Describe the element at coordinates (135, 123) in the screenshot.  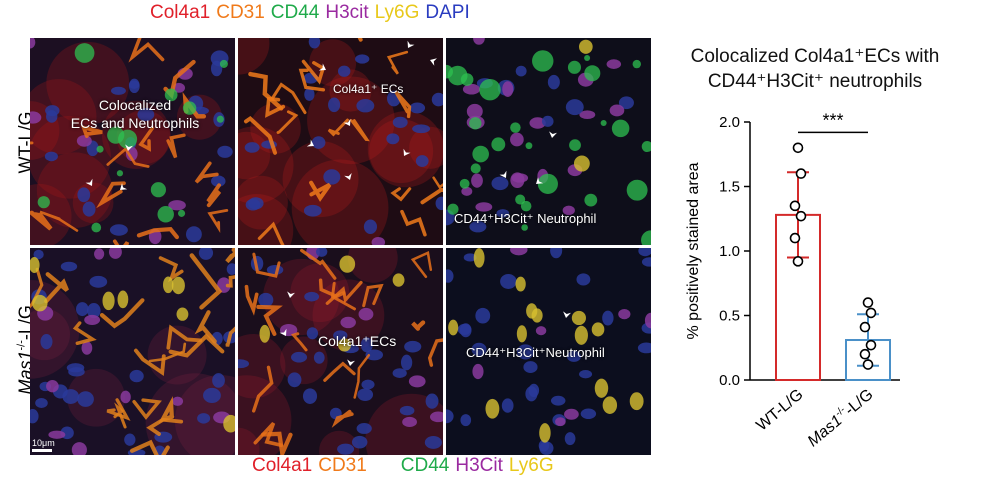
I see `panel-label-ecs-neutrophils: ECs and Neutrophils` at that location.